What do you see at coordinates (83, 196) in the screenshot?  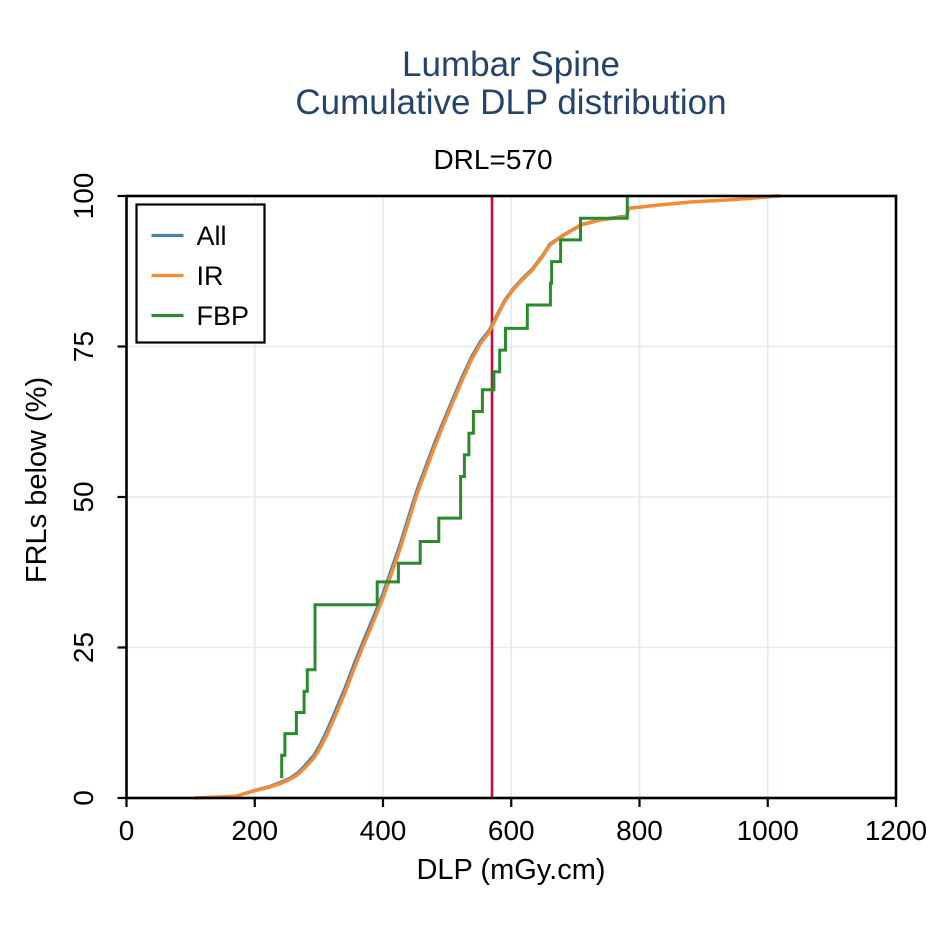 I see `y-tick-label: 100` at bounding box center [83, 196].